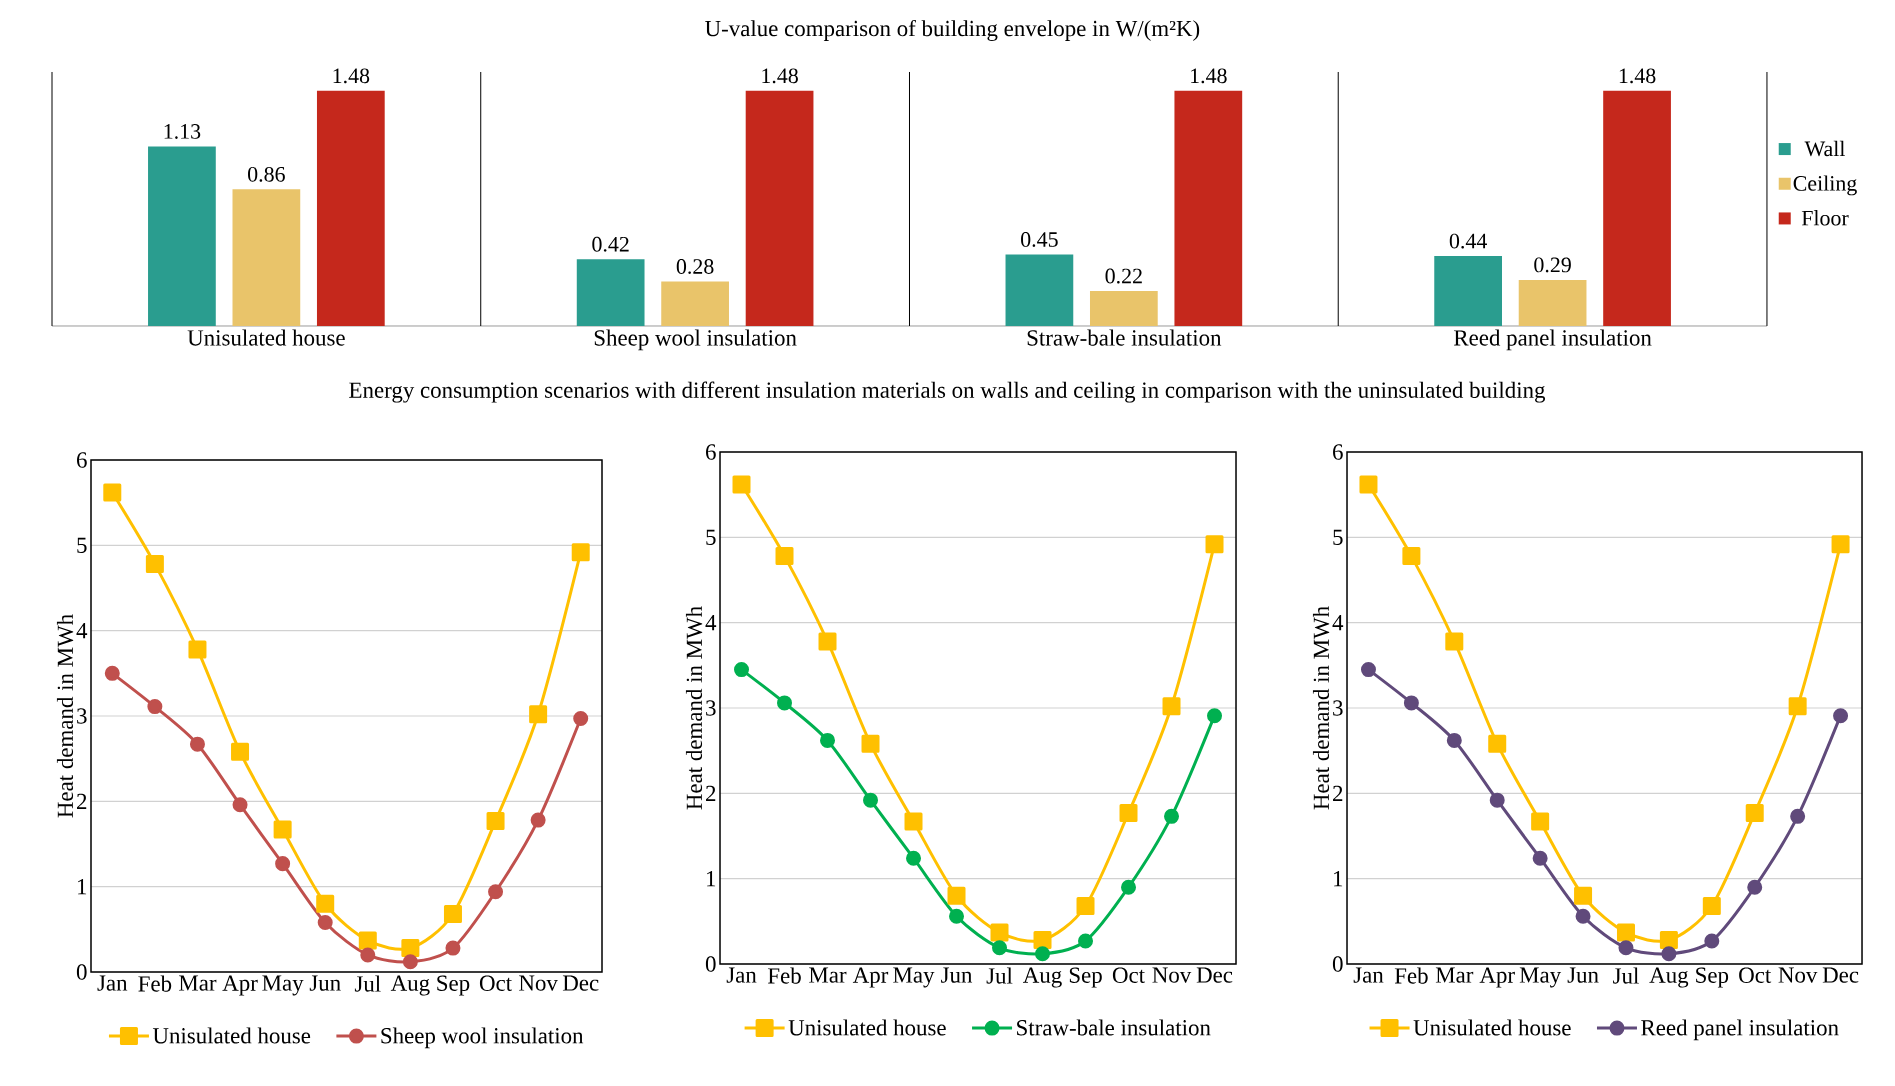 The image size is (1895, 1086). What do you see at coordinates (1128, 975) in the screenshot?
I see `x-tick-label: Oct` at bounding box center [1128, 975].